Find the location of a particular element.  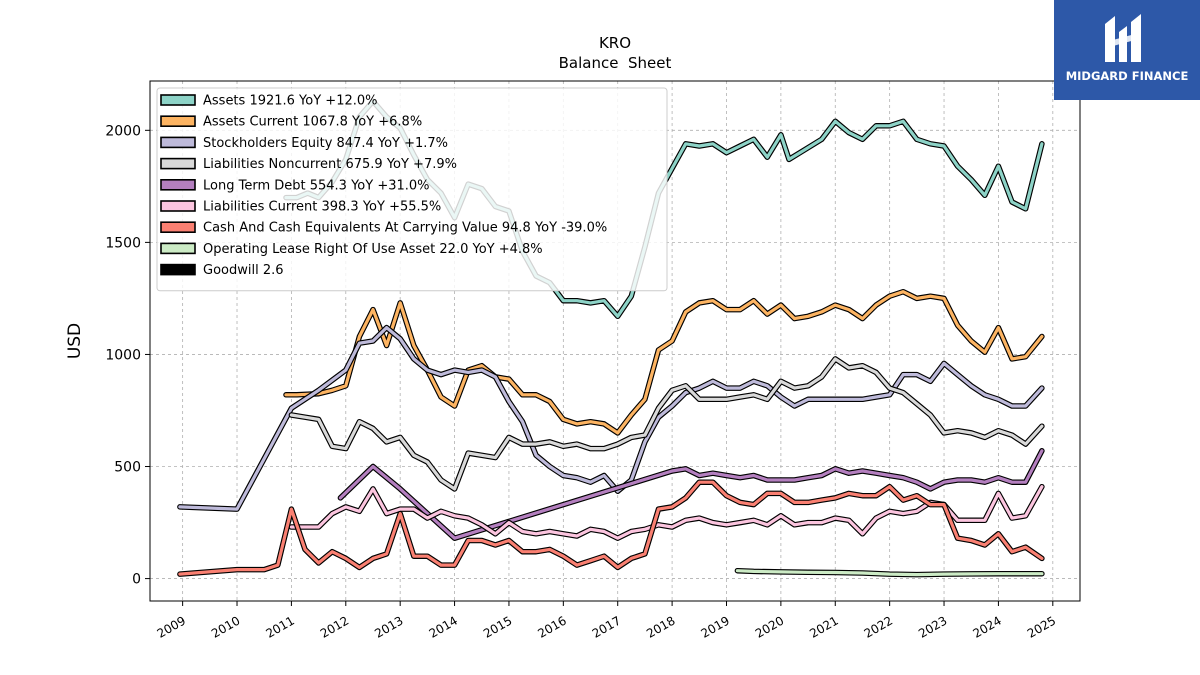

x-tick-label: 2011 is located at coordinates (279, 626).